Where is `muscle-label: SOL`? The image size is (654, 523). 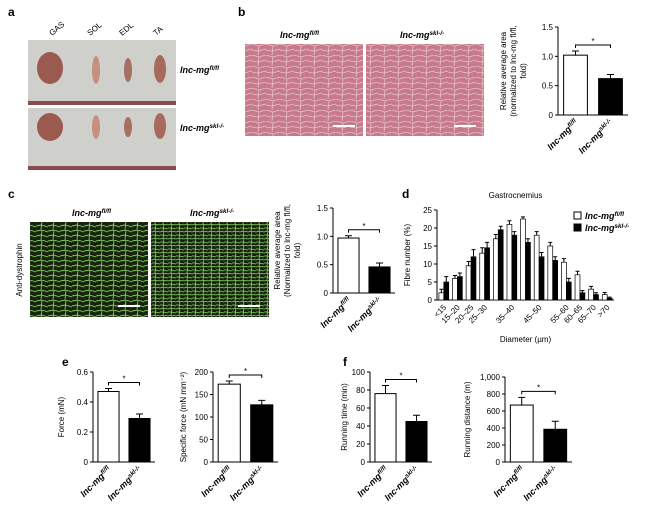
muscle-label: SOL is located at coordinates (95, 29).